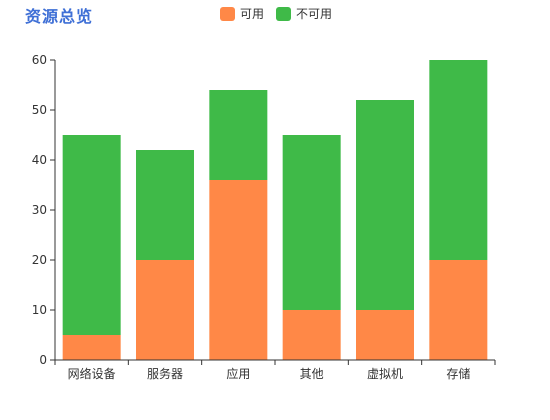 The height and width of the screenshot is (420, 550). I want to click on y-tick-label: 30, so click(39, 210).